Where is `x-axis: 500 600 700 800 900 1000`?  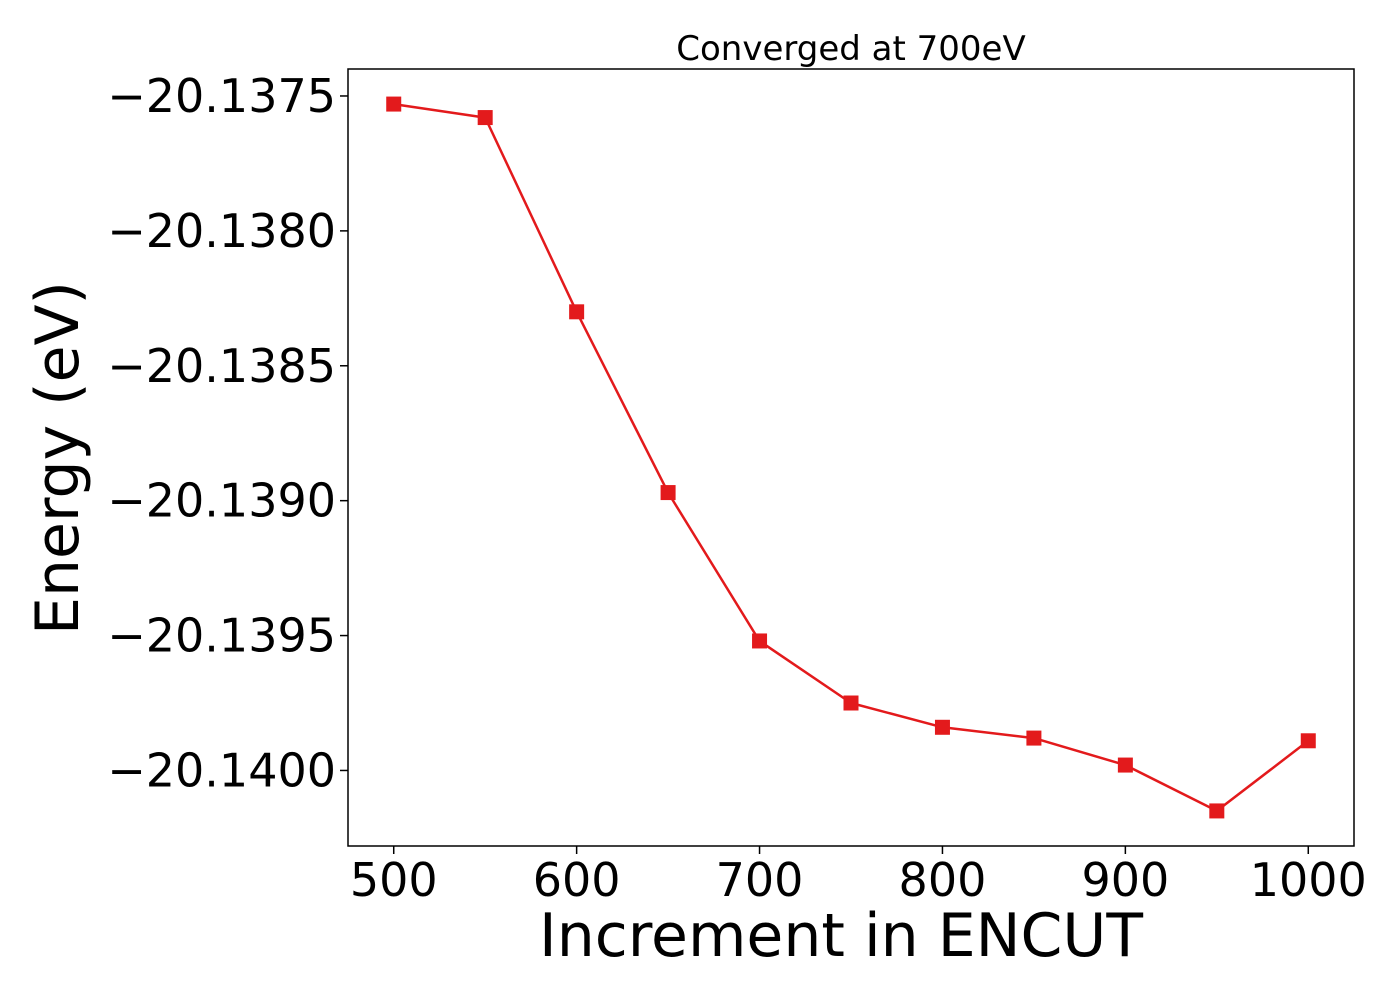 x-axis: 500 600 700 800 900 1000 is located at coordinates (858, 876).